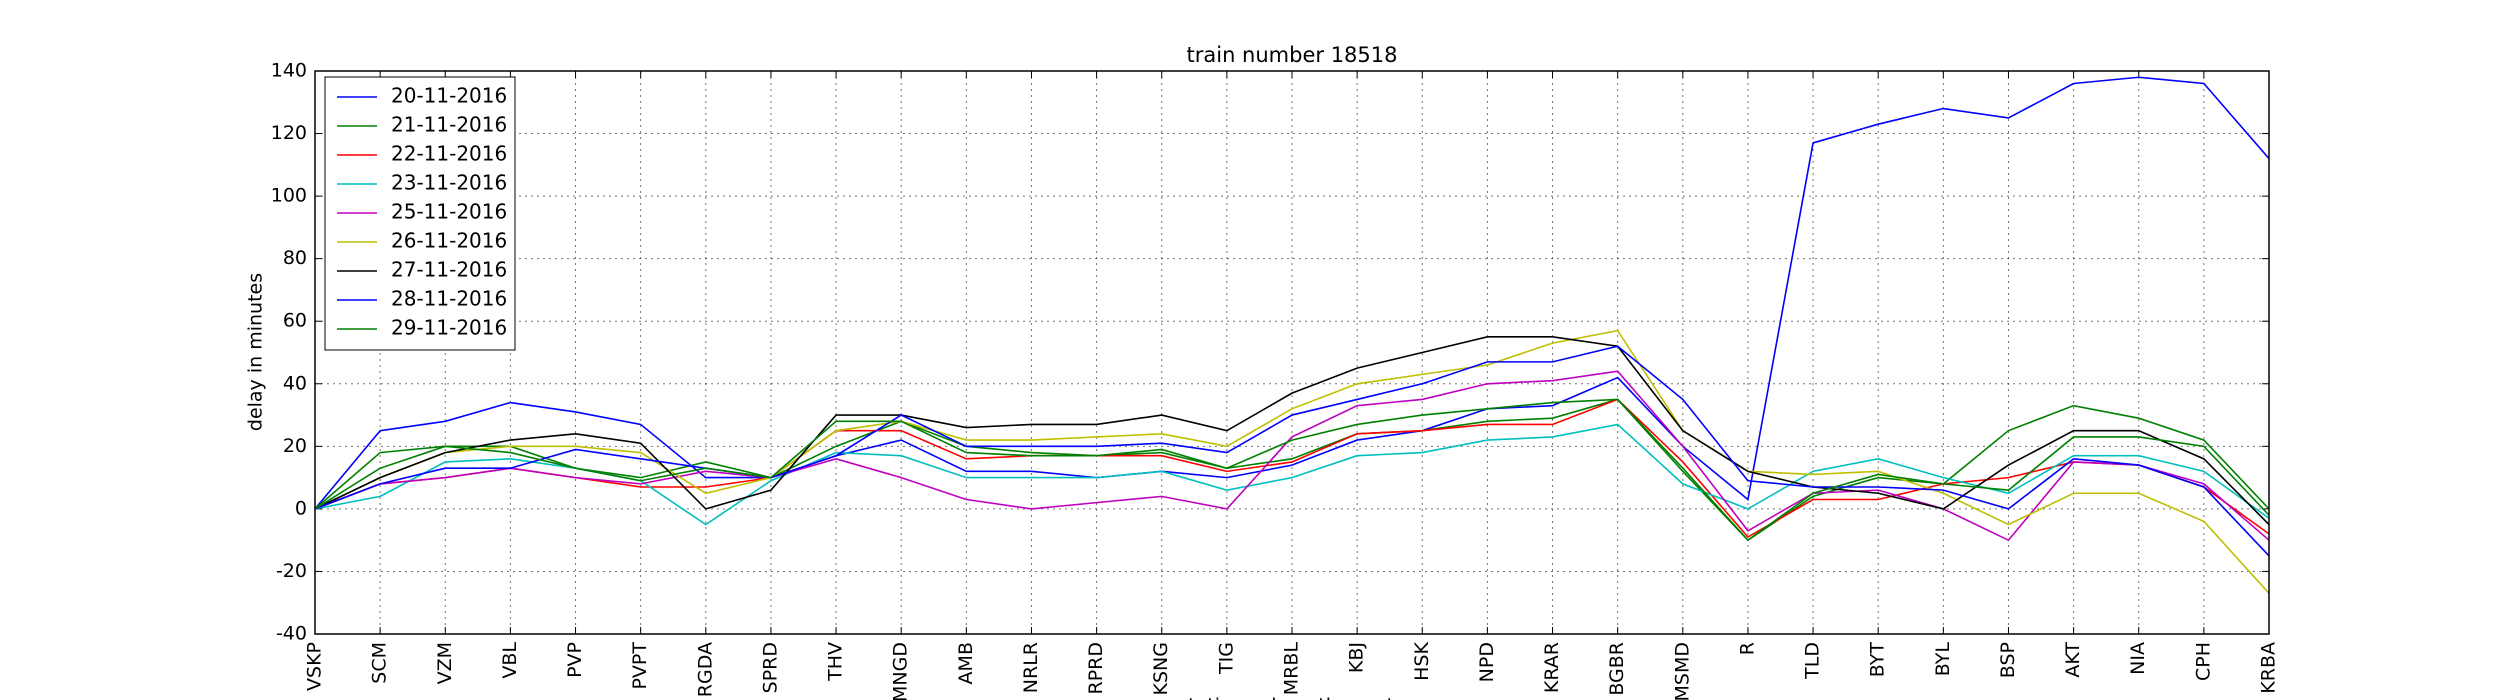 The width and height of the screenshot is (2500, 700). I want to click on x-tick-label: THV, so click(836, 662).